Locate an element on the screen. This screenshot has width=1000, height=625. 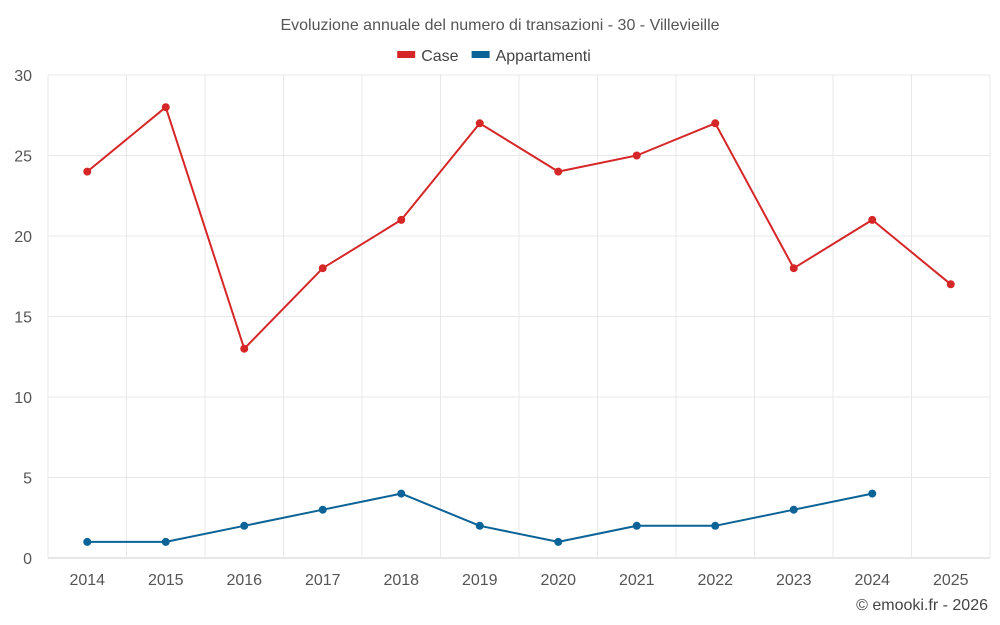
x-tick-label: 2018 is located at coordinates (401, 580).